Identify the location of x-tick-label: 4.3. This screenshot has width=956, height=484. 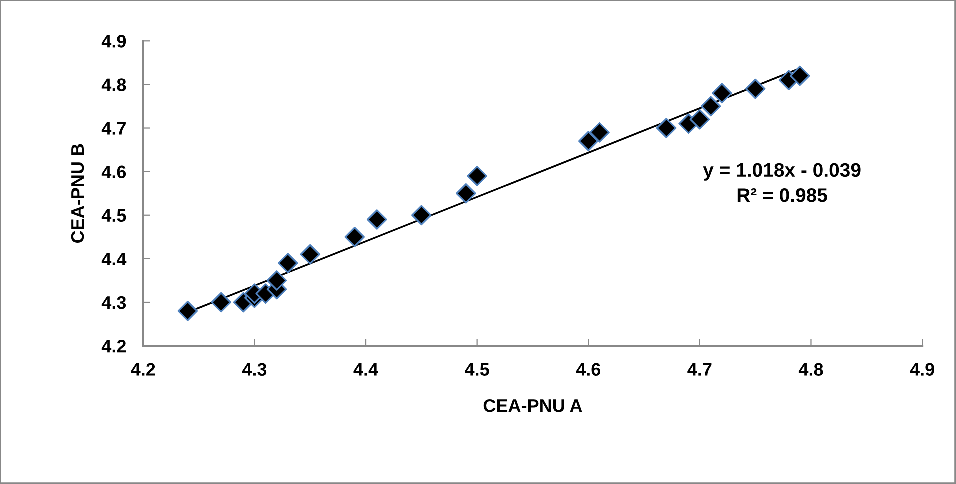
(254, 369).